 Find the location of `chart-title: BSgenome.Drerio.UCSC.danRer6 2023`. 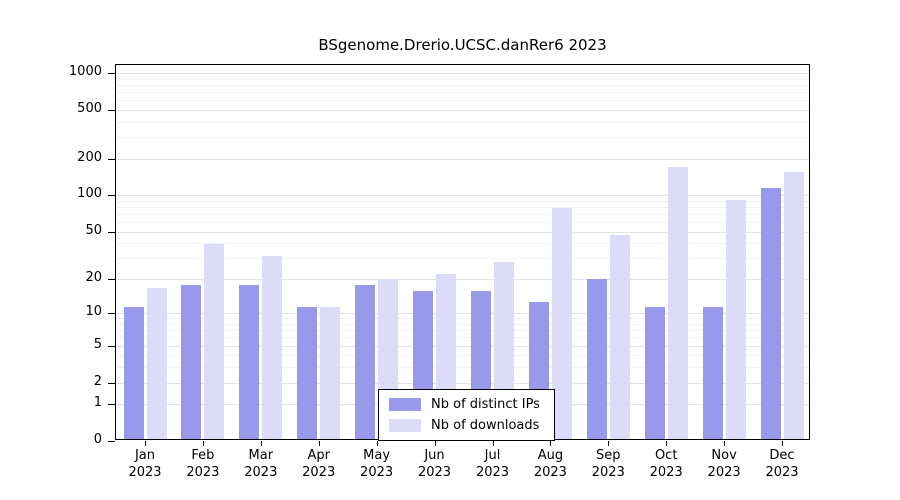

chart-title: BSgenome.Drerio.UCSC.danRer6 2023 is located at coordinates (462, 45).